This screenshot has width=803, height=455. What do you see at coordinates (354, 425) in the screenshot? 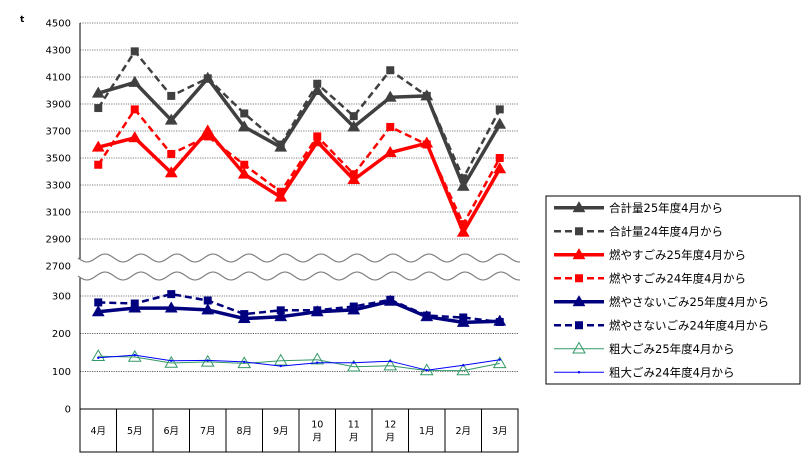
I see `x-tick-label: 11` at bounding box center [354, 425].